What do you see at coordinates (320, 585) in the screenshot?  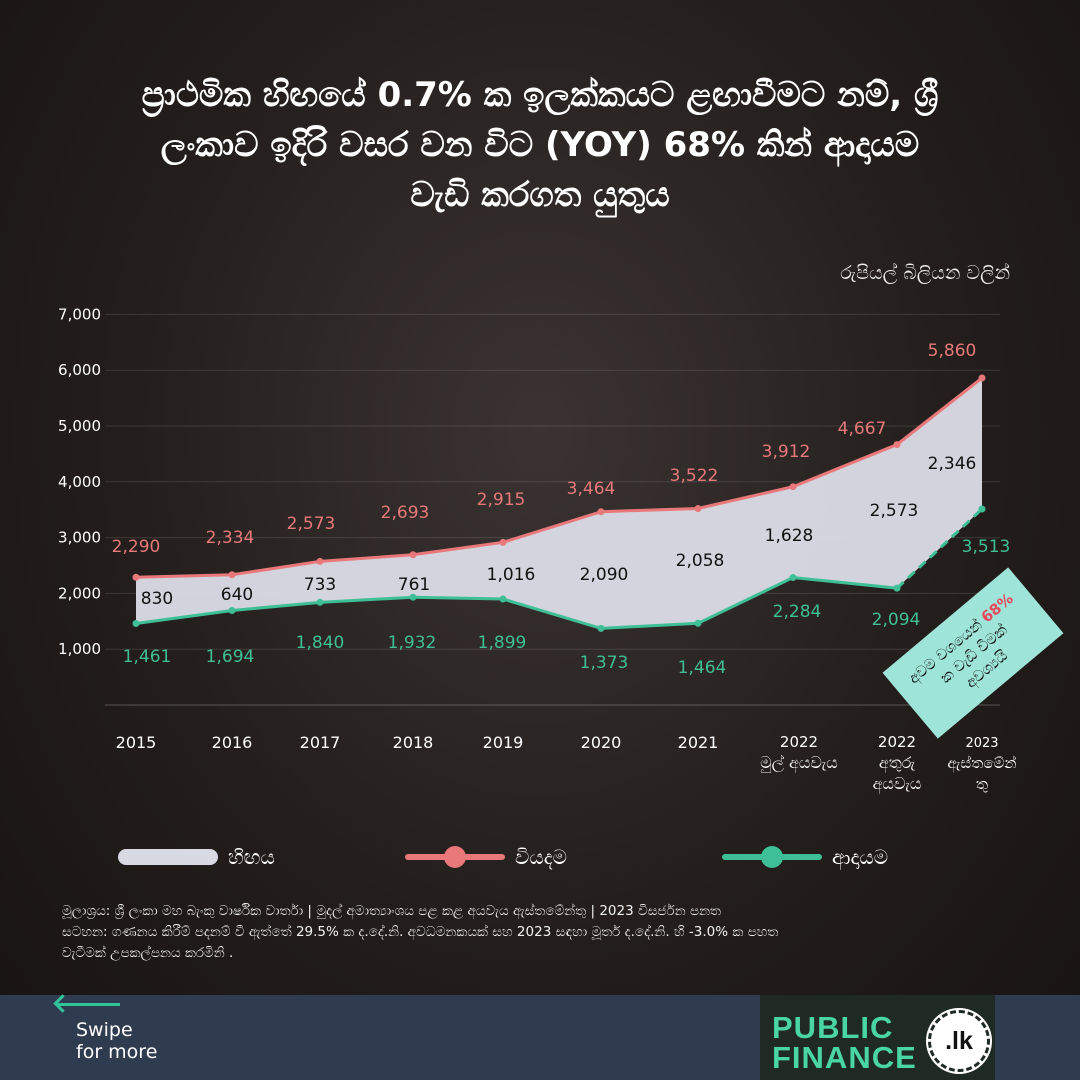 I see `deficit-data-label: 733` at bounding box center [320, 585].